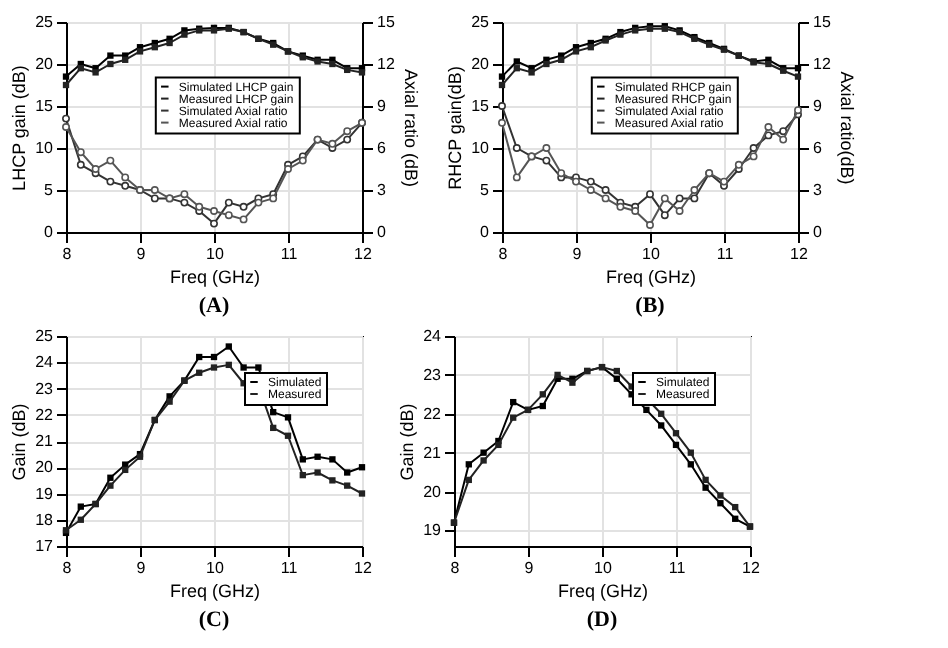  What do you see at coordinates (45, 546) in the screenshot?
I see `y-tick-label: 17` at bounding box center [45, 546].